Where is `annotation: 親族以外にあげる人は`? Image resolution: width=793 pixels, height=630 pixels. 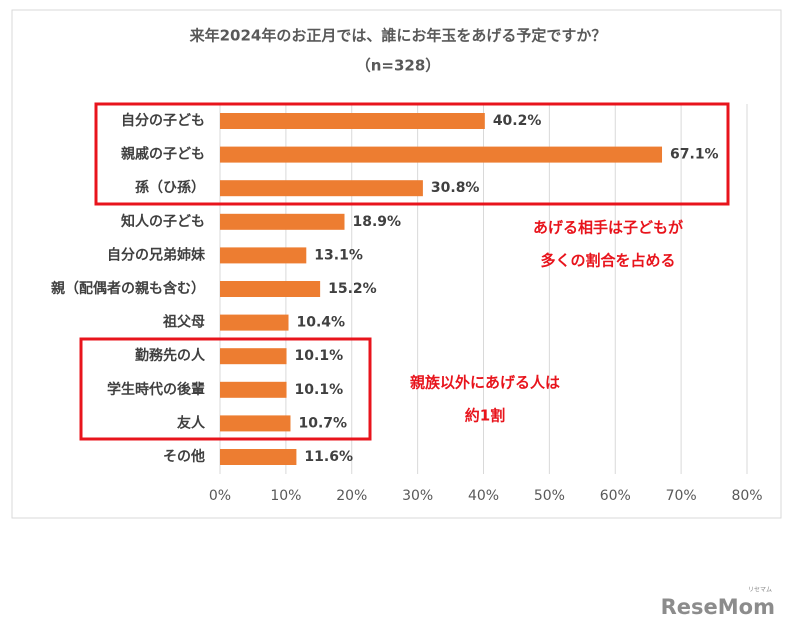
annotation: 親族以外にあげる人は is located at coordinates (485, 383).